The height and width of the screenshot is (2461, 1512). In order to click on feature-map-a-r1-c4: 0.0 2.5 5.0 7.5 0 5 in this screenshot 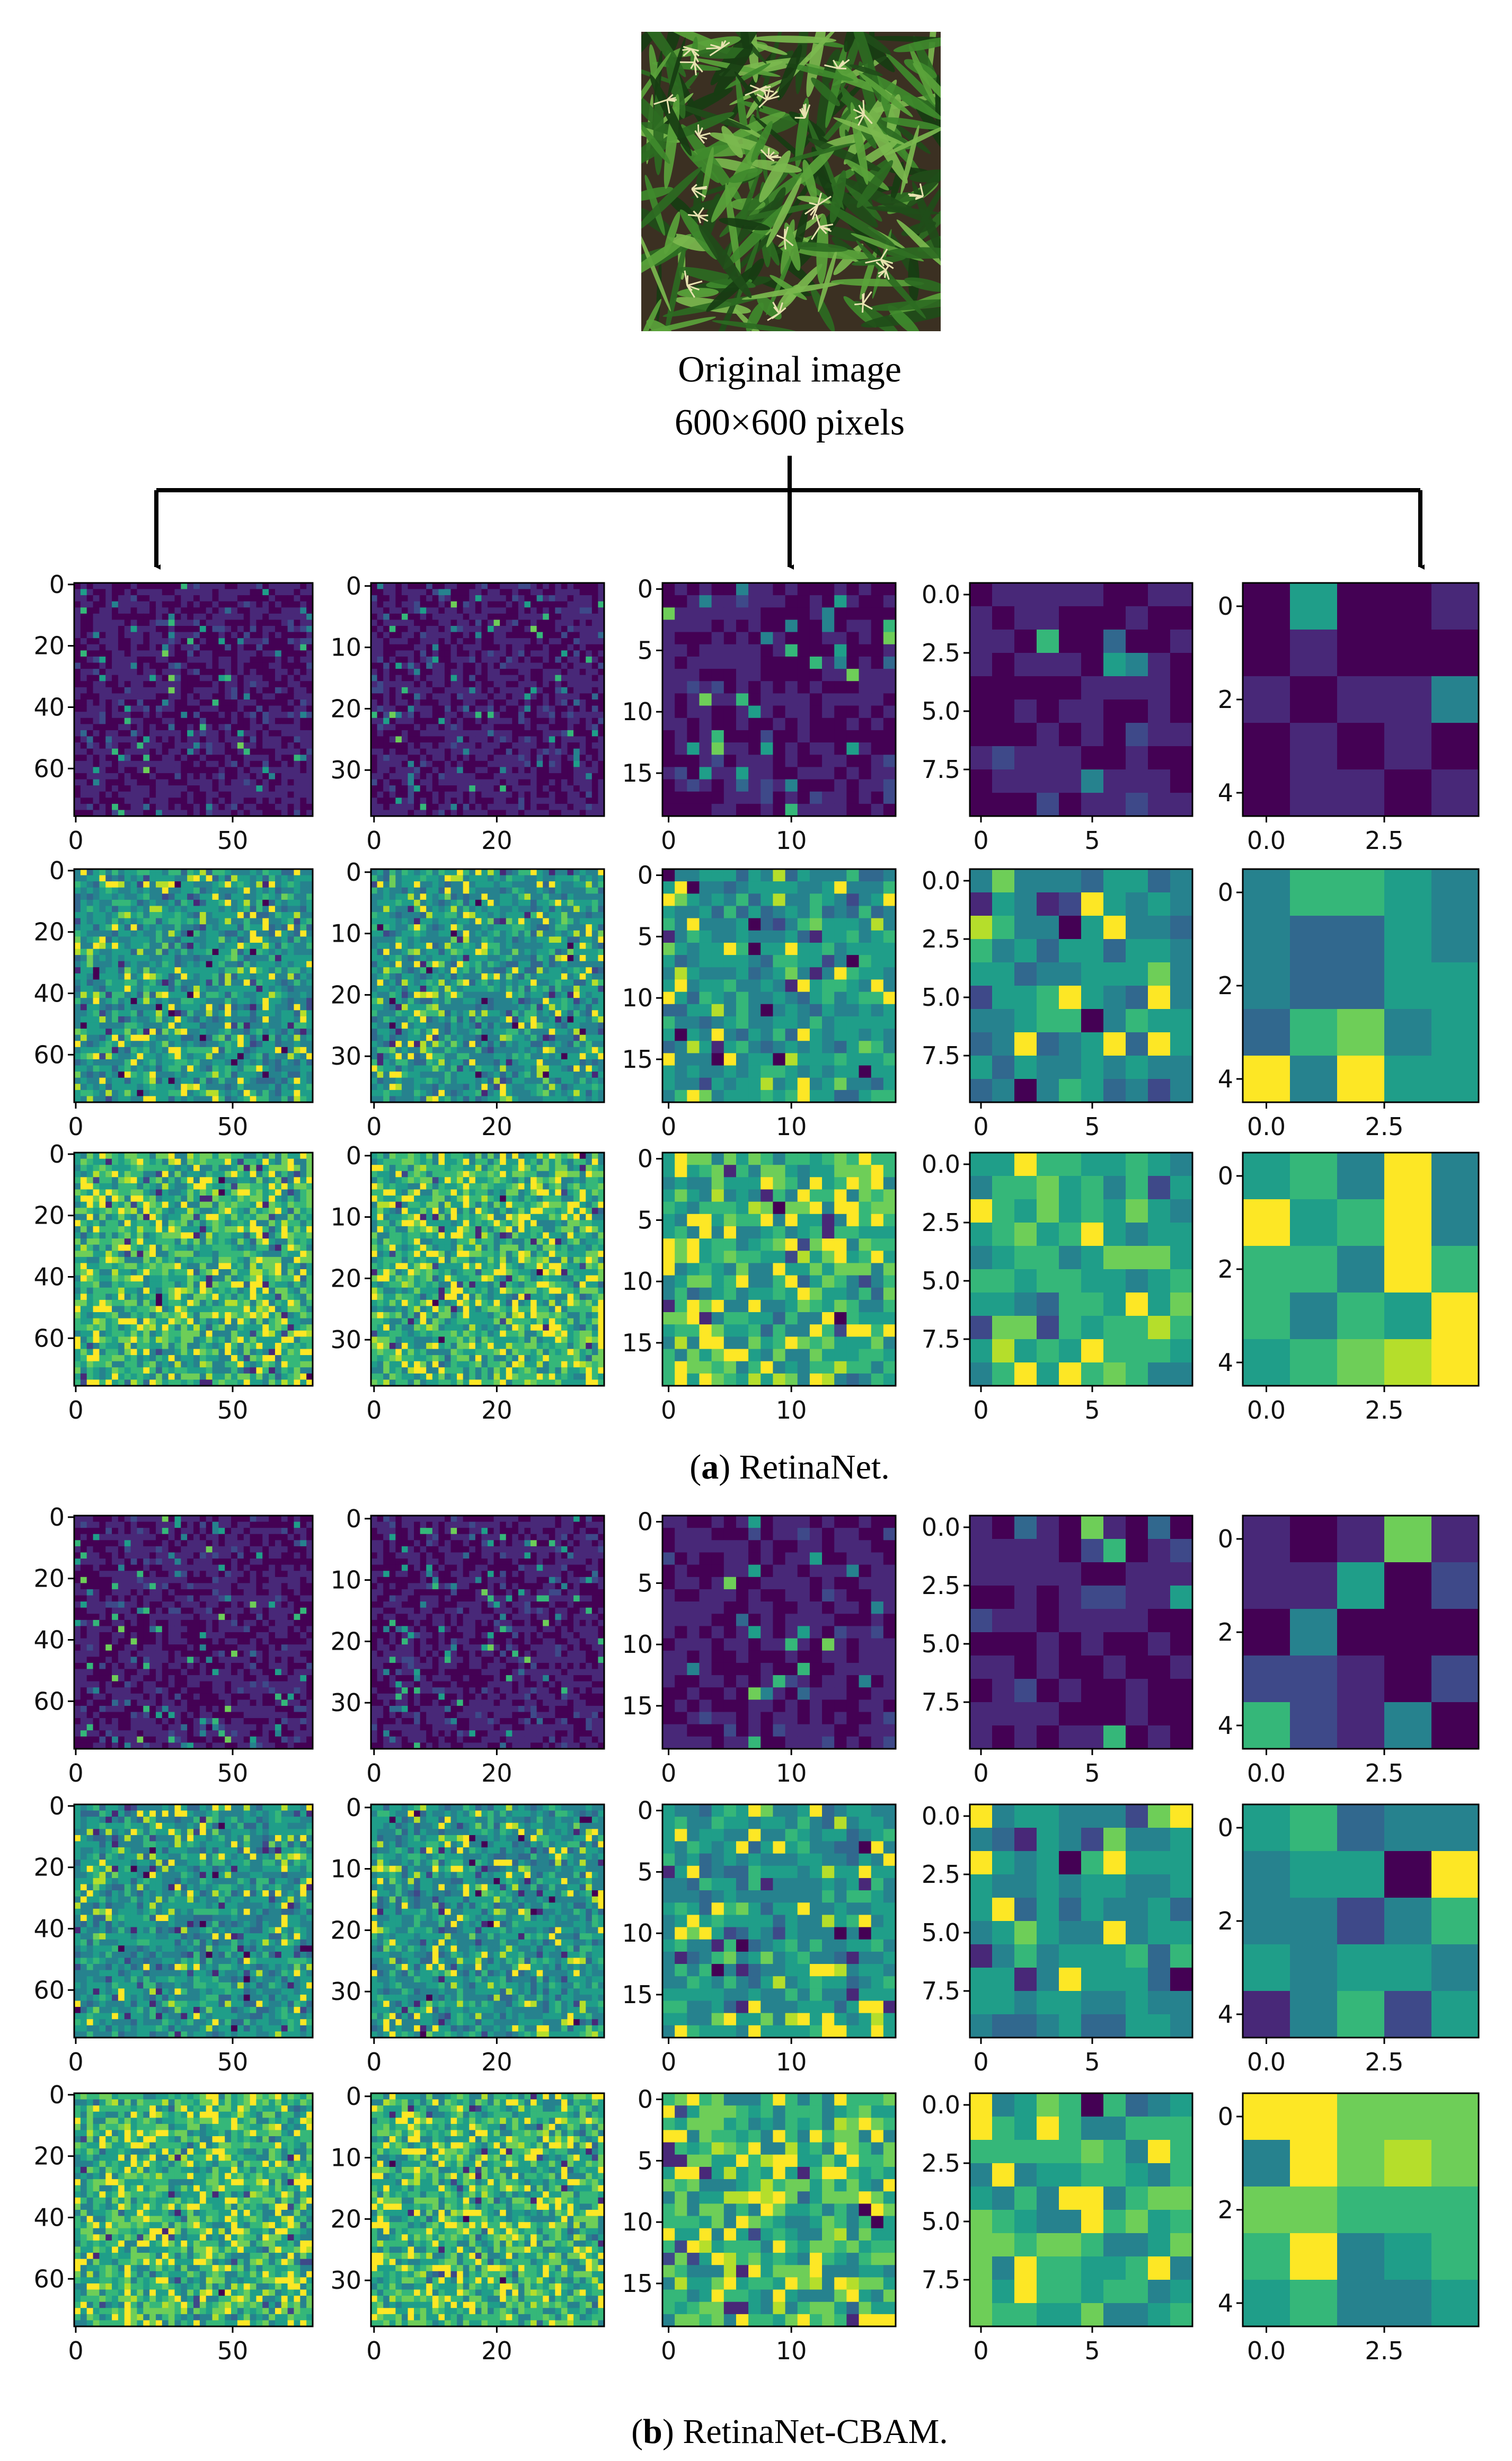, I will do `click(1057, 717)`.